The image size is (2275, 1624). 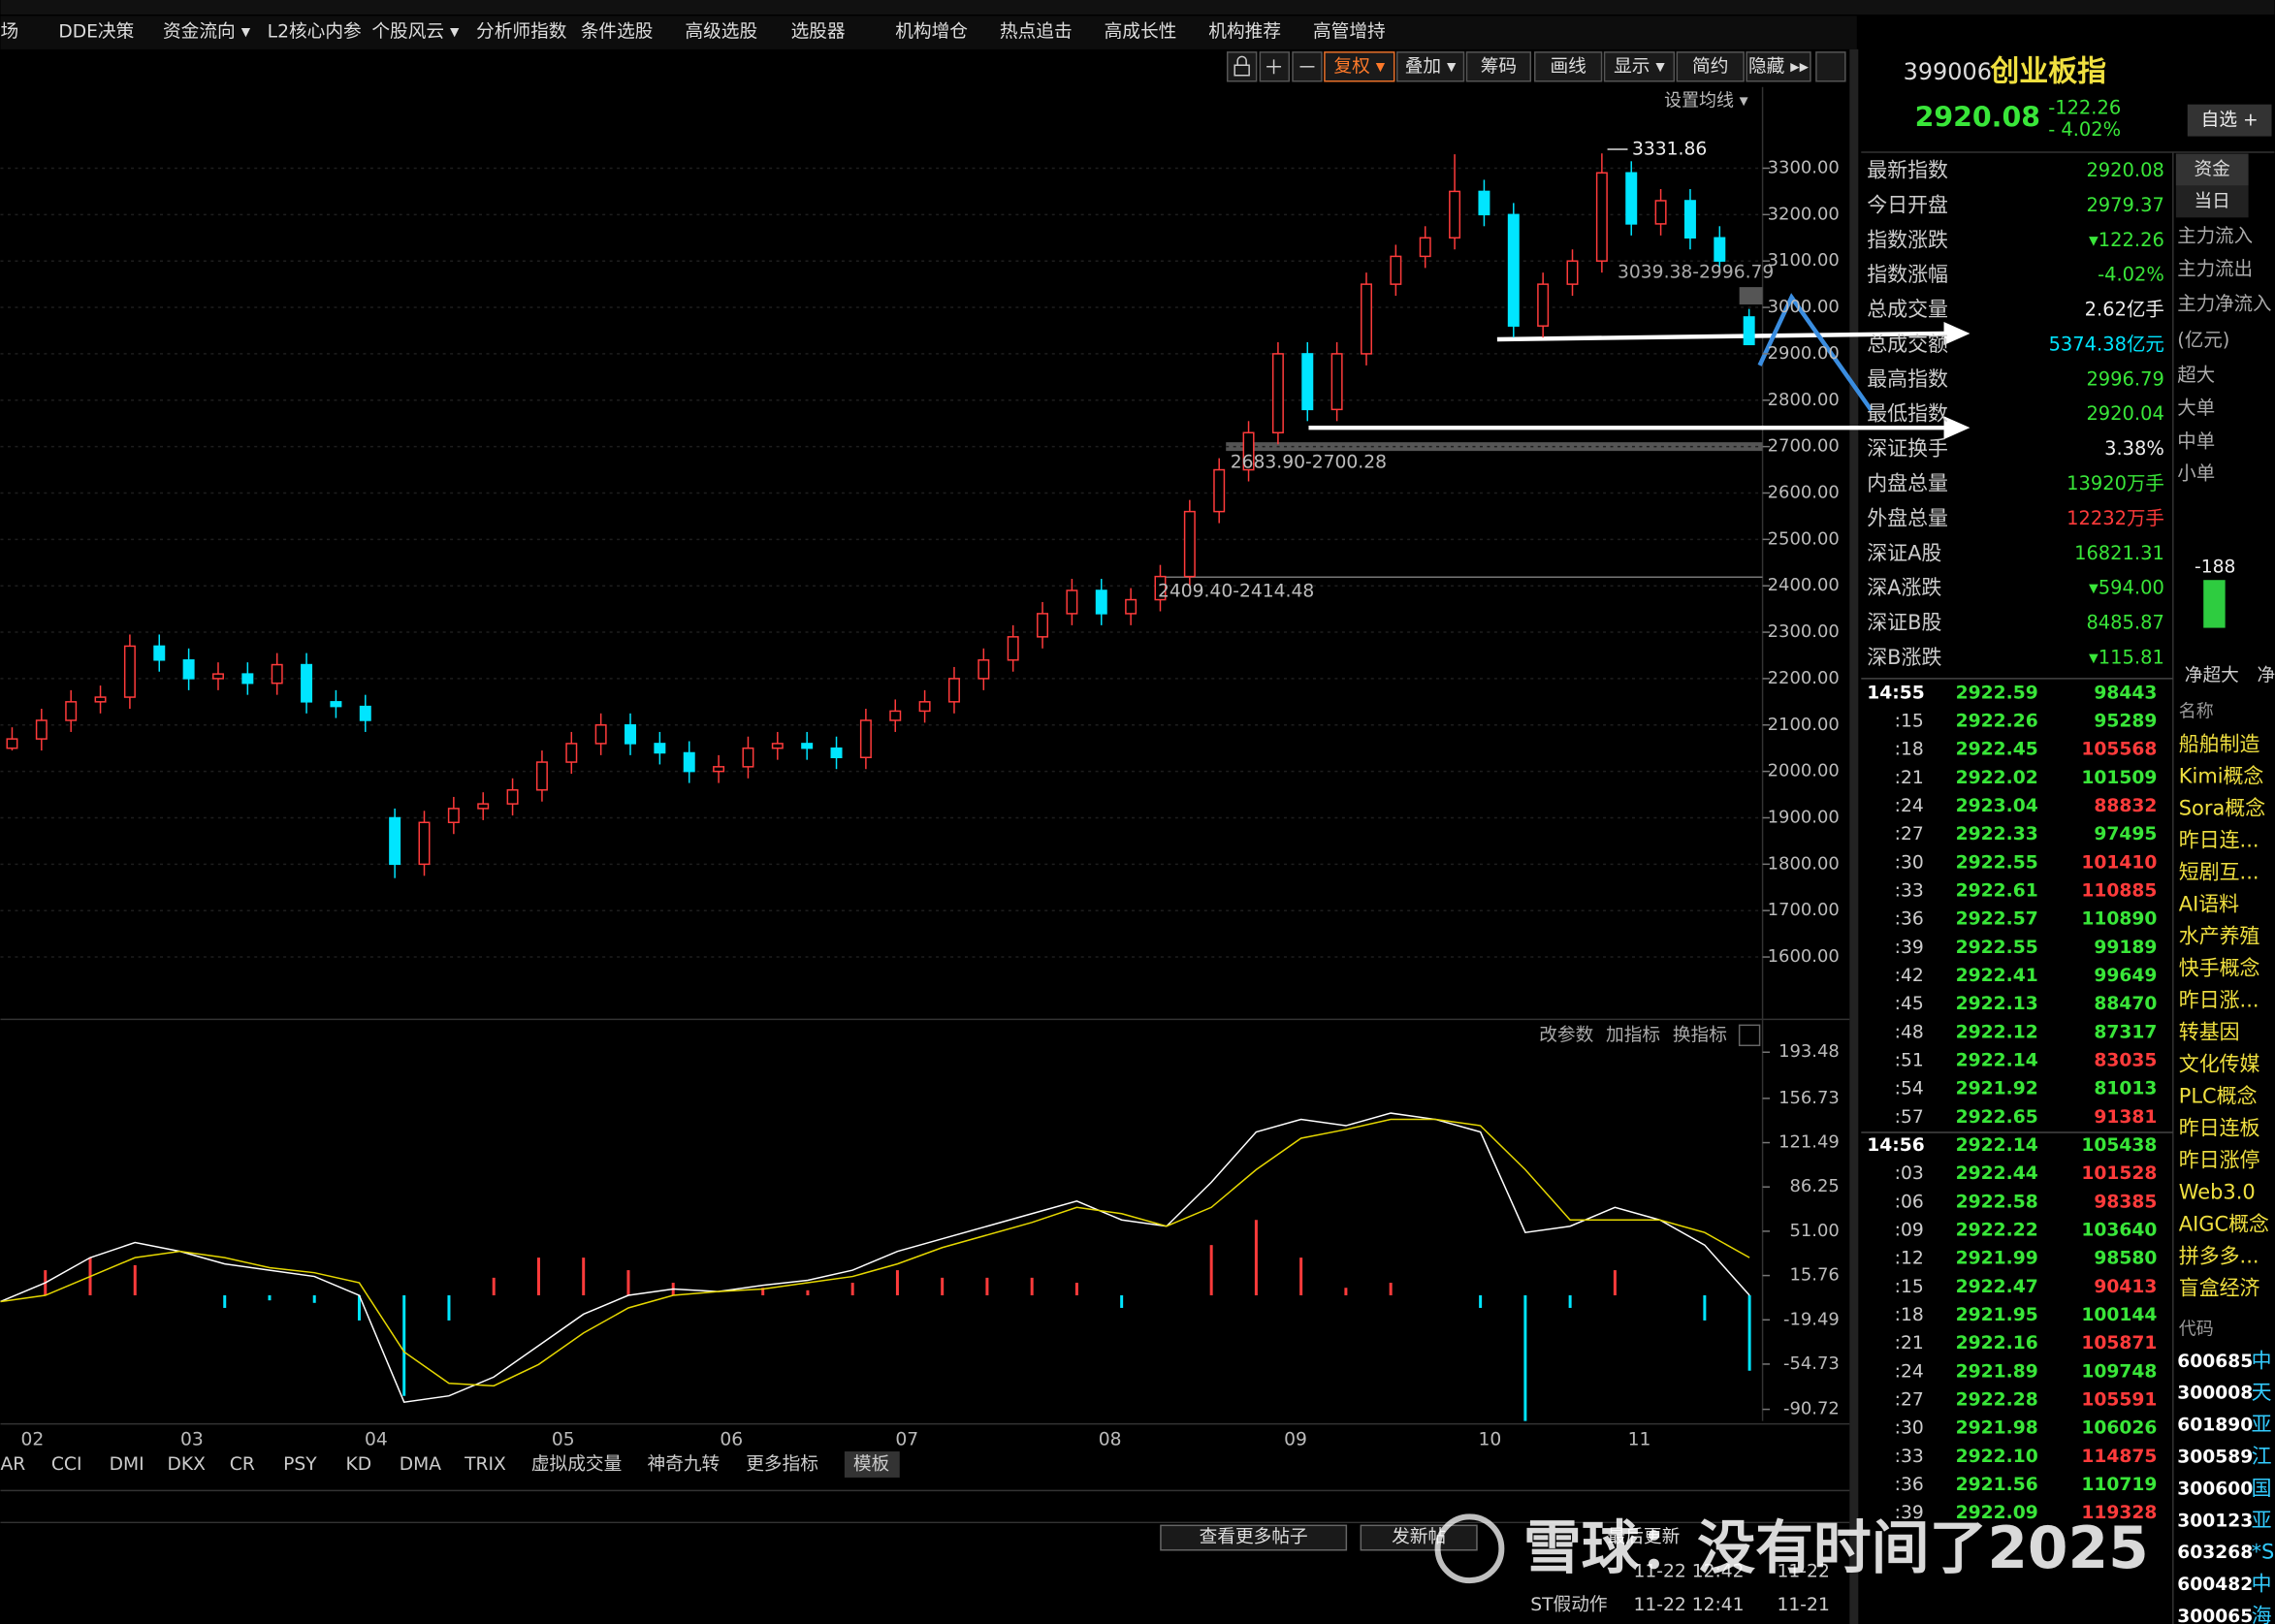 I want to click on stat-value: 8485.87, so click(x=2125, y=623).